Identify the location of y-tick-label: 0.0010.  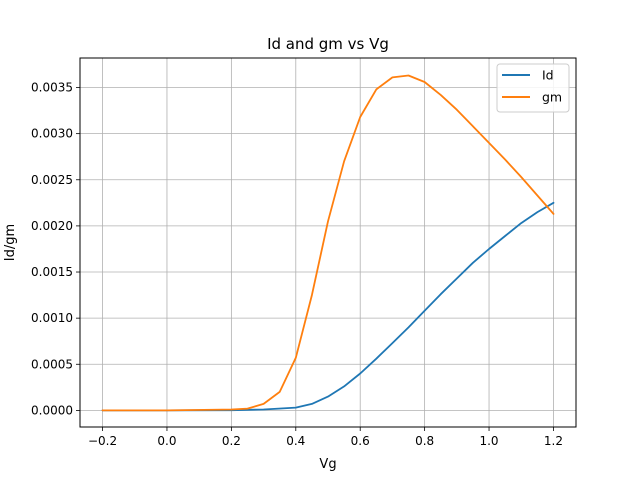
(52, 318).